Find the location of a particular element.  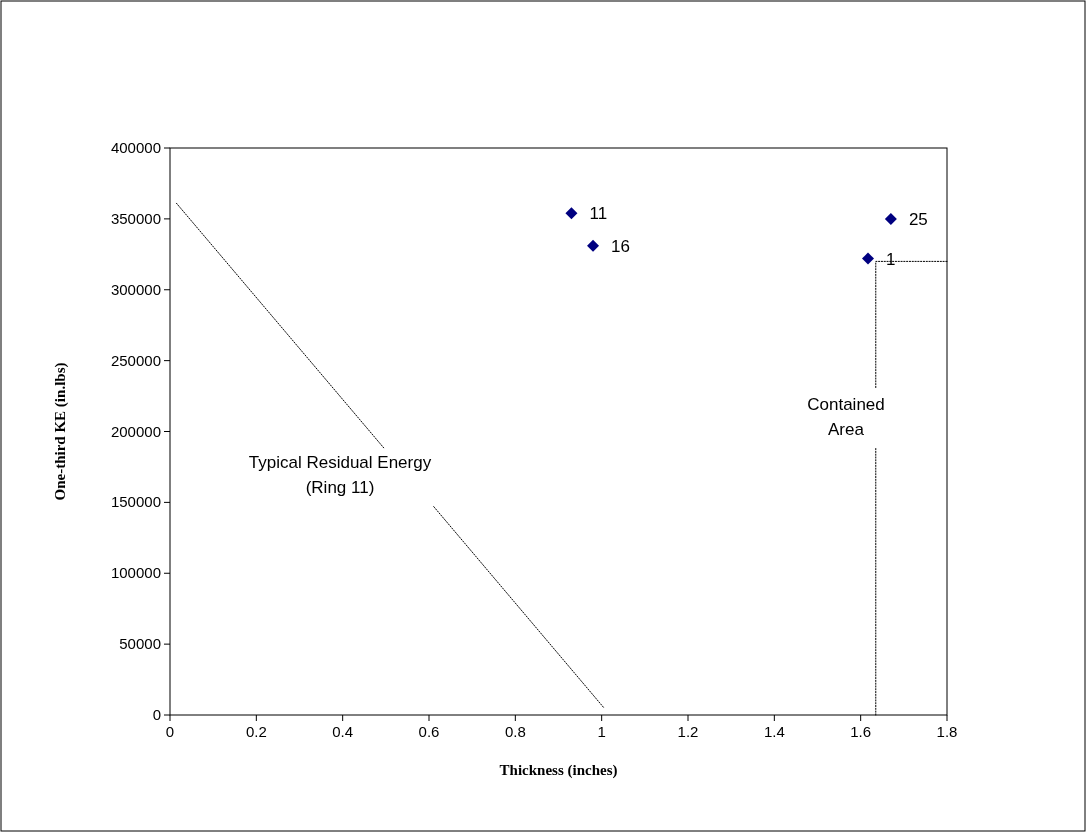

x-tick-label: 1.8 is located at coordinates (947, 731).